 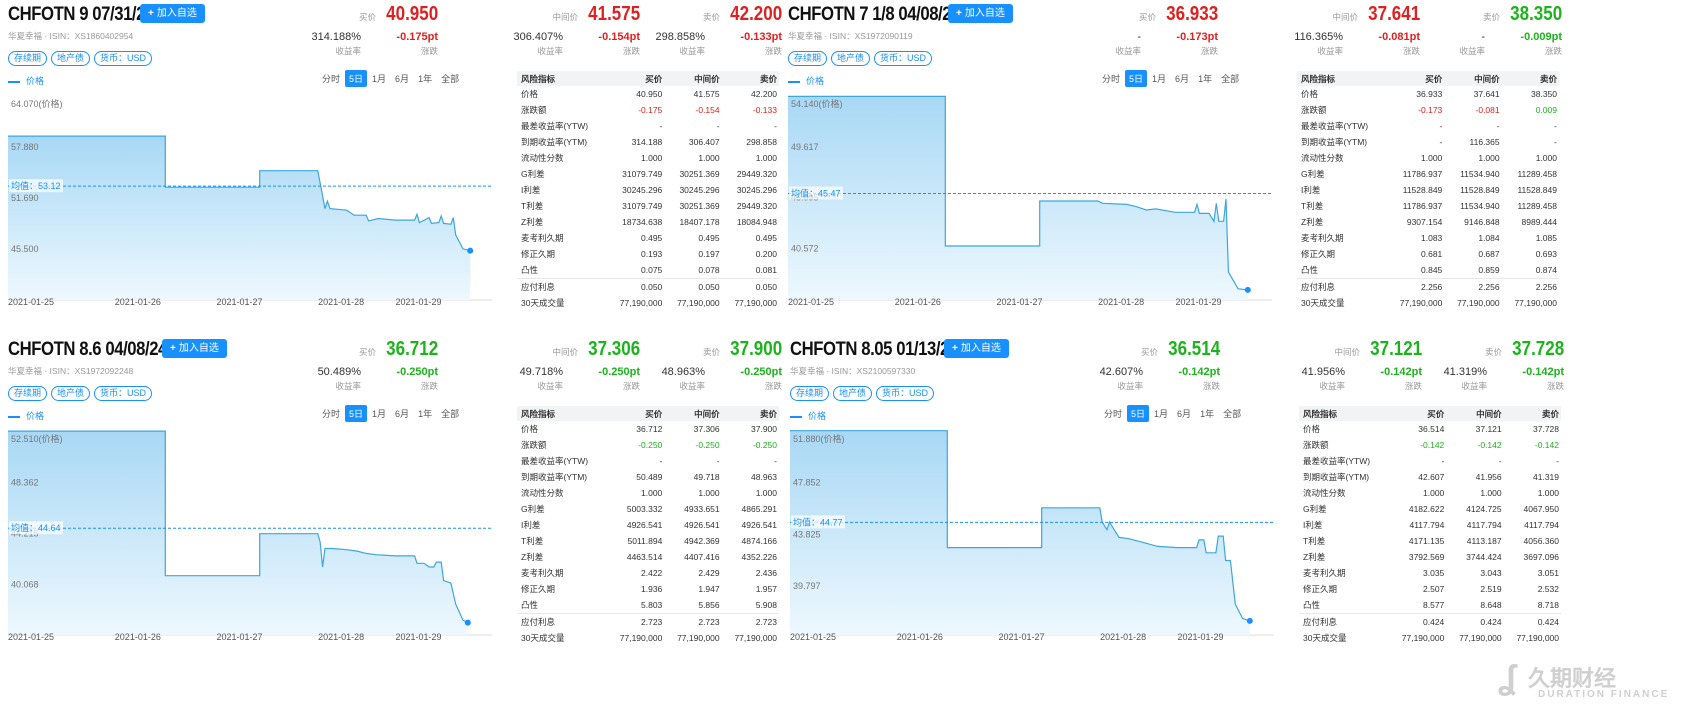 What do you see at coordinates (1430, 477) in the screenshot?
I see `table-row: 到期收益率(YTM) 42.607 41.956 41.319` at bounding box center [1430, 477].